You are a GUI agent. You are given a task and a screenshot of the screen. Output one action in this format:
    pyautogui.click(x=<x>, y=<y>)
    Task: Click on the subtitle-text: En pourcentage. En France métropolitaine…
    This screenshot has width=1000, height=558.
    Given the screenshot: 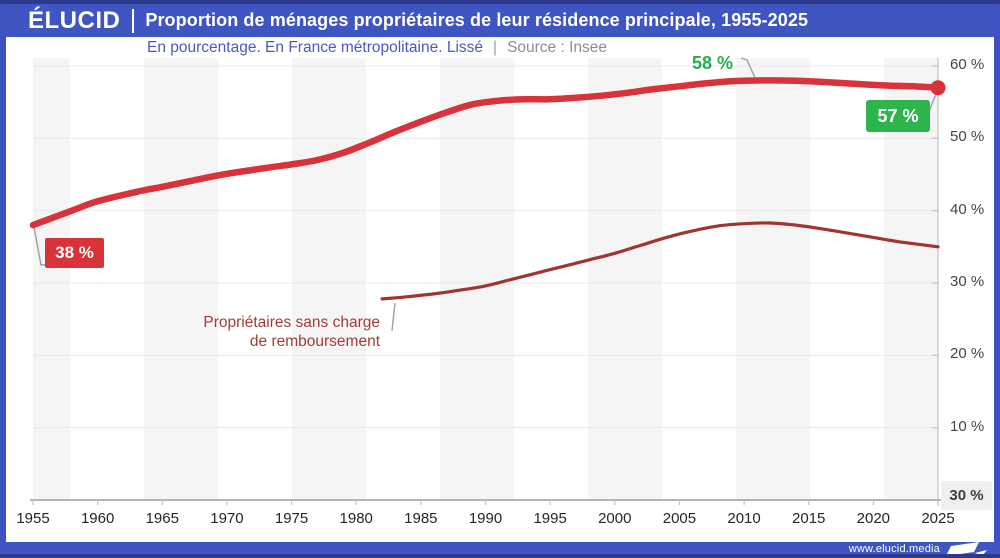 What is the action you would take?
    pyautogui.click(x=315, y=47)
    